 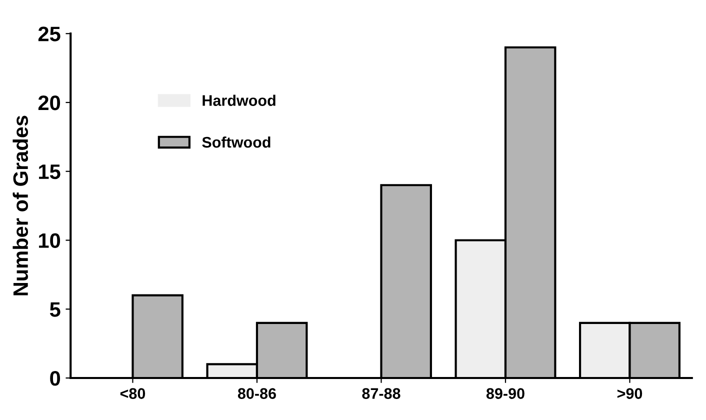 I want to click on y-tick-label: 25, so click(x=49, y=34).